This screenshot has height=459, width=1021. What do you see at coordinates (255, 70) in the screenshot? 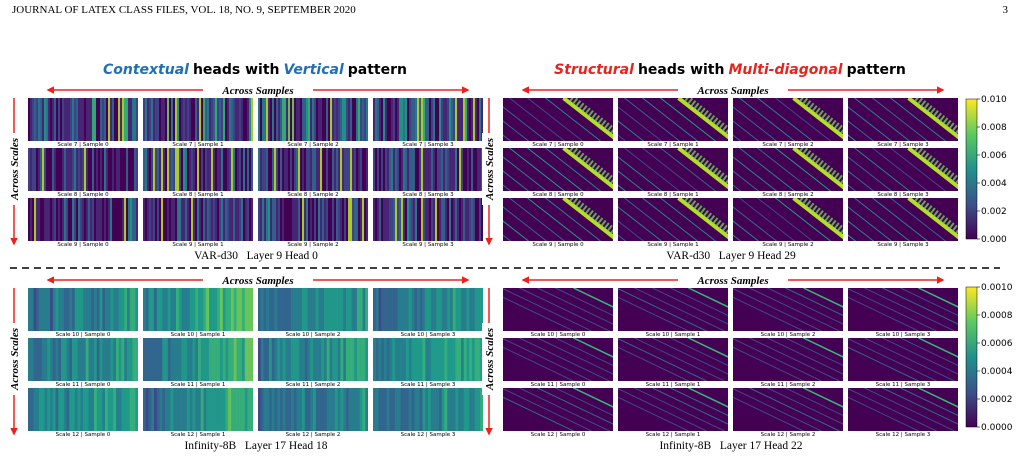
I see `panel-title: Contextual heads with Vertical pattern` at bounding box center [255, 70].